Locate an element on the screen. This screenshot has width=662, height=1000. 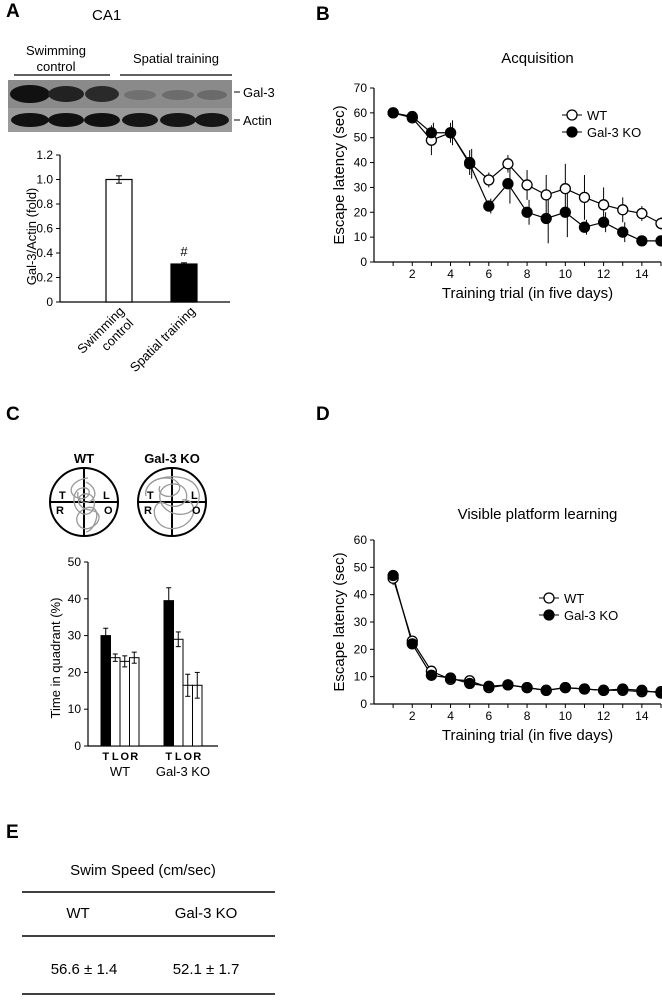
y-tick-label: 50 is located at coordinates (75, 562).